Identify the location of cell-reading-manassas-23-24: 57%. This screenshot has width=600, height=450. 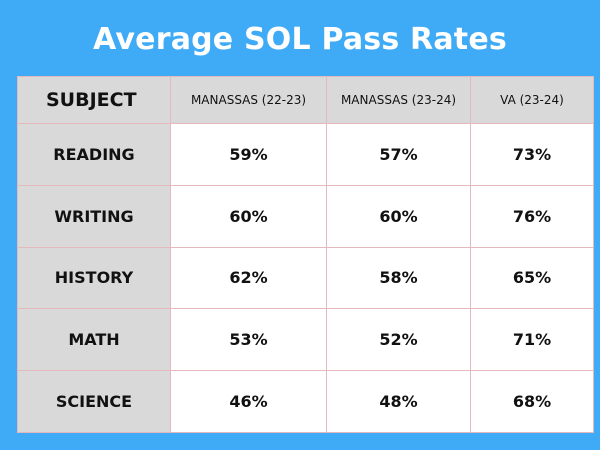
(398, 154).